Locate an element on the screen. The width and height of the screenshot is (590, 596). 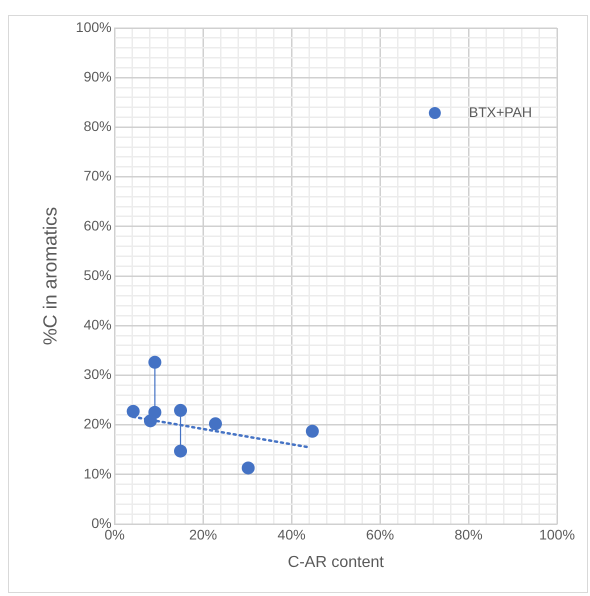
y-tick-label: 60% is located at coordinates (98, 225).